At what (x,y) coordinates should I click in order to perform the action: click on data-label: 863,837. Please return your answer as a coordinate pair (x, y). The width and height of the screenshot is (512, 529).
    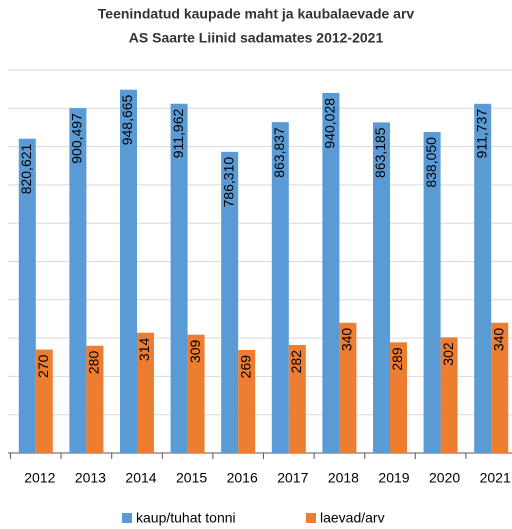
    Looking at the image, I should click on (279, 152).